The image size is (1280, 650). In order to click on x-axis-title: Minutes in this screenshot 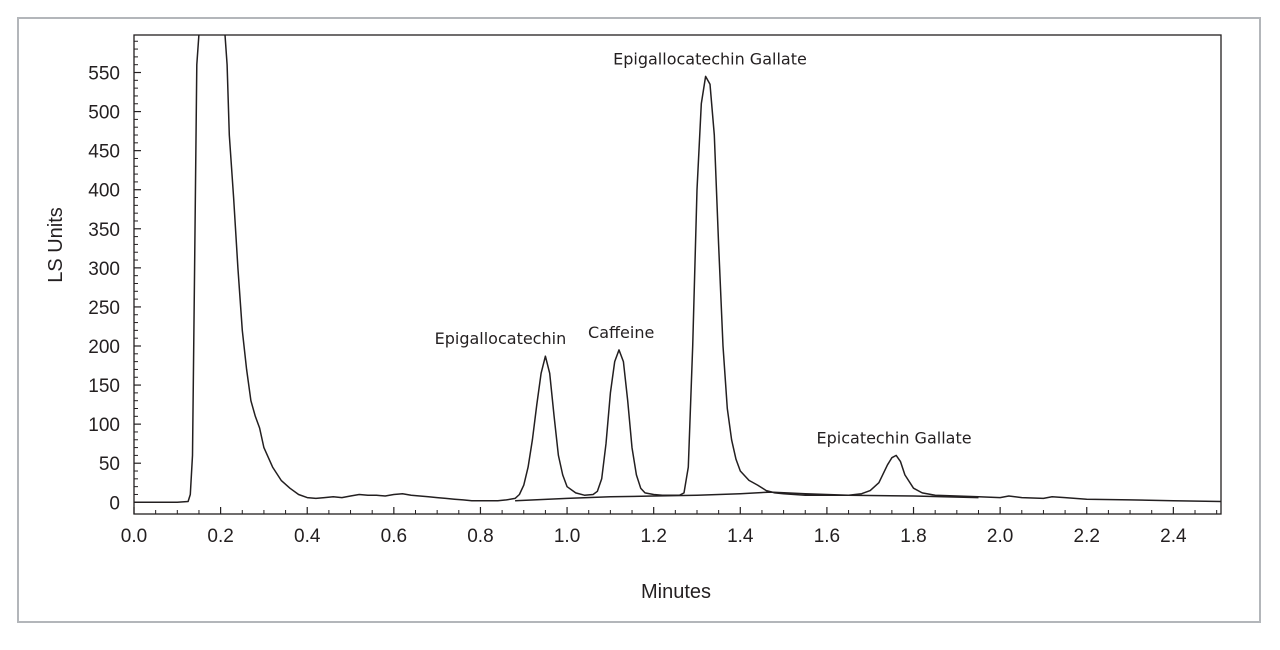, I will do `click(676, 592)`.